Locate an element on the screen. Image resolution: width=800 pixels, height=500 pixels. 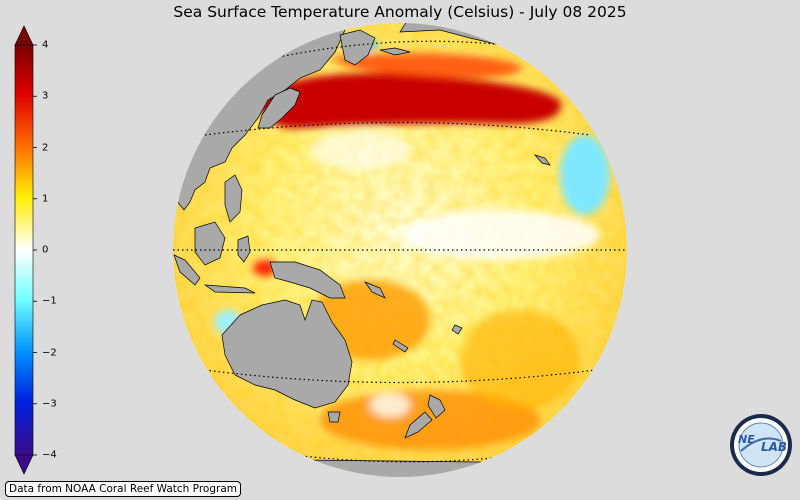
new-zealand-north is located at coordinates (436, 406).